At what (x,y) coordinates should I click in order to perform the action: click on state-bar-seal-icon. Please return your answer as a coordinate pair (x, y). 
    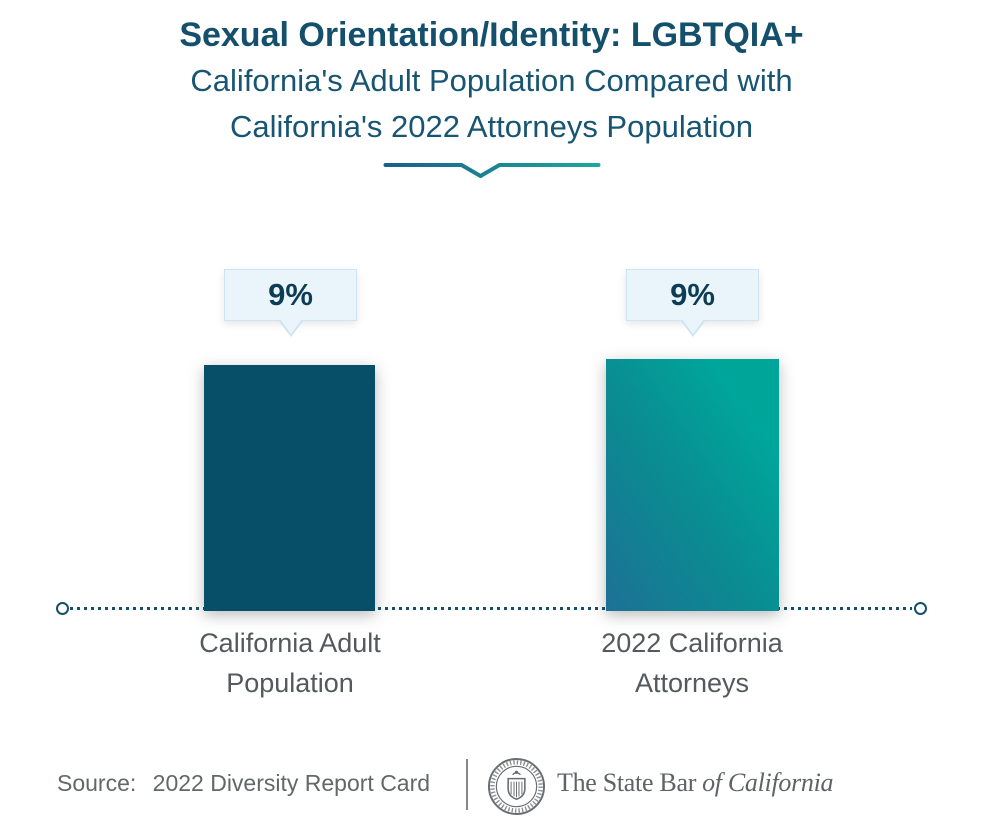
    Looking at the image, I should click on (516, 786).